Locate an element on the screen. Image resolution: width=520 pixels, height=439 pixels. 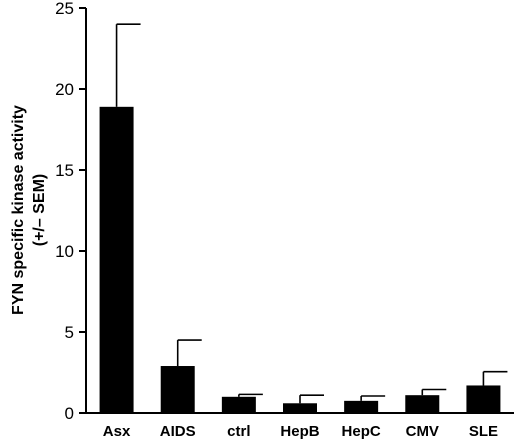
bar-group-ctrl is located at coordinates (242, 403).